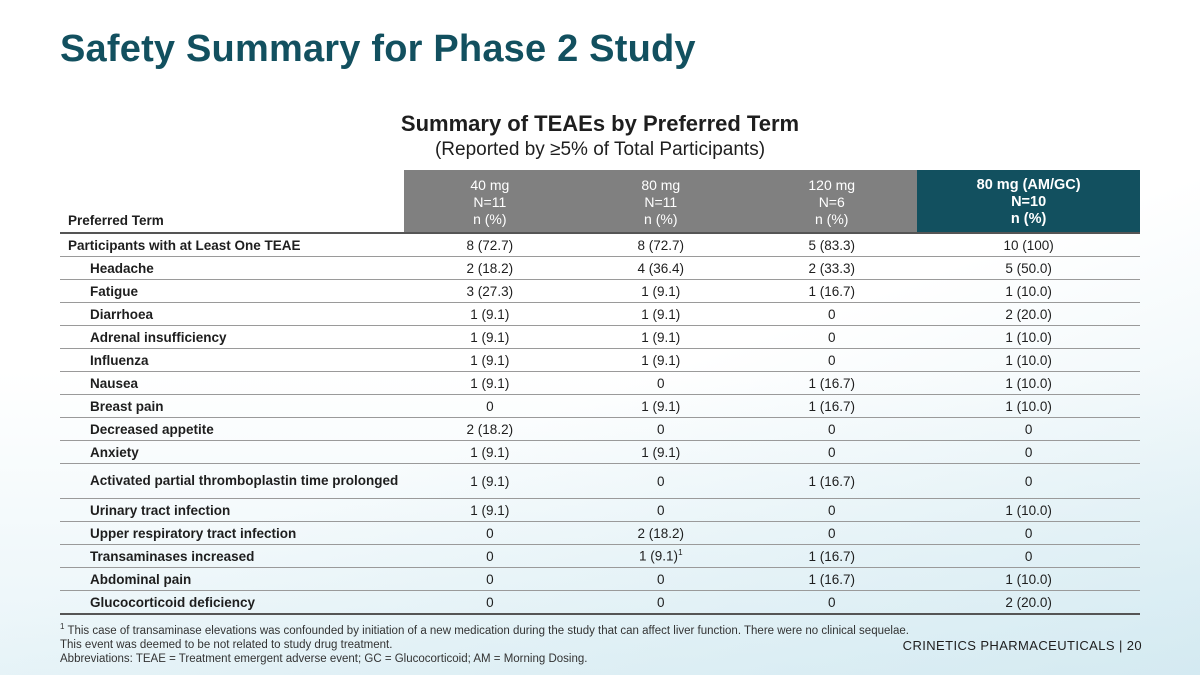 The image size is (1200, 675). What do you see at coordinates (600, 123) in the screenshot?
I see `table-title: Summary of TEAEs by Preferred Term` at bounding box center [600, 123].